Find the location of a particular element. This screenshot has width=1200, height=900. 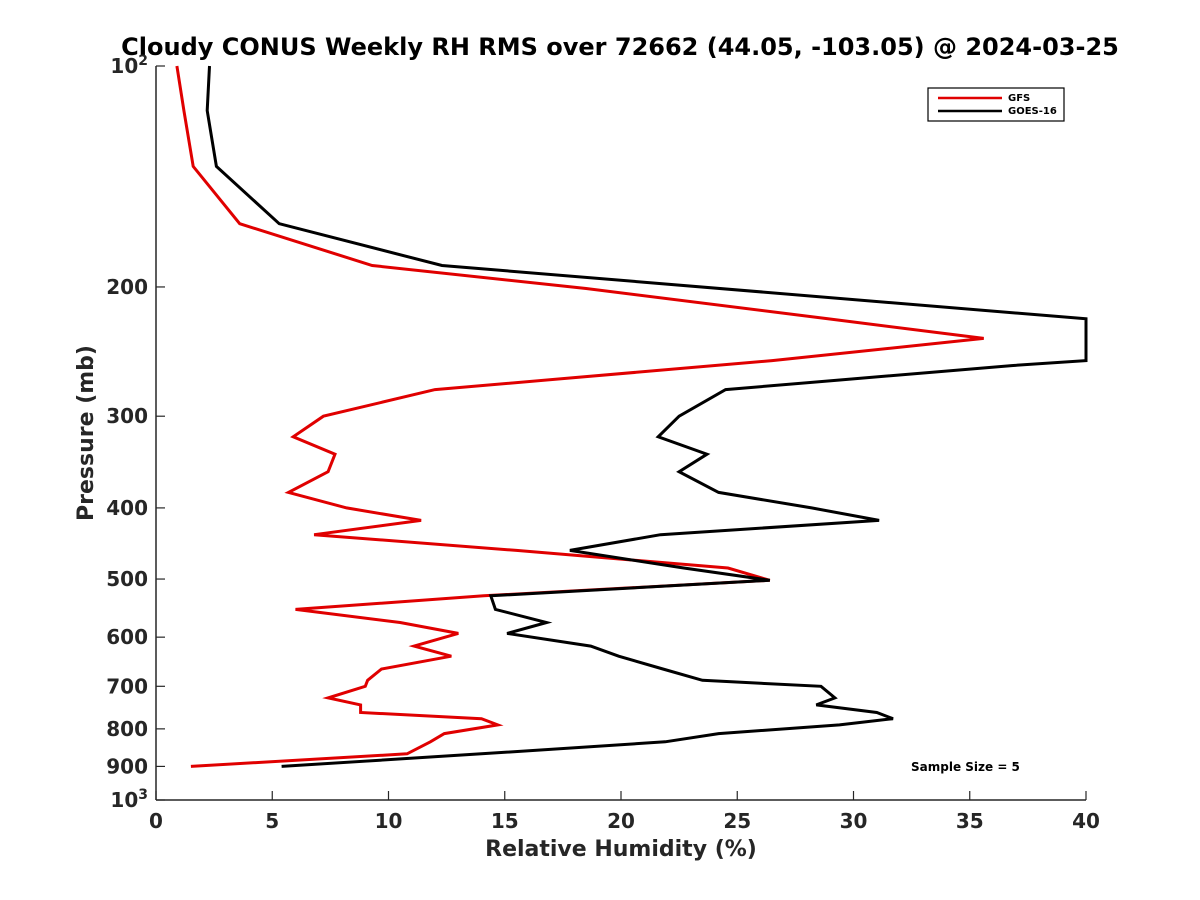

y-axis-label: Pressure (mb) is located at coordinates (86, 433).